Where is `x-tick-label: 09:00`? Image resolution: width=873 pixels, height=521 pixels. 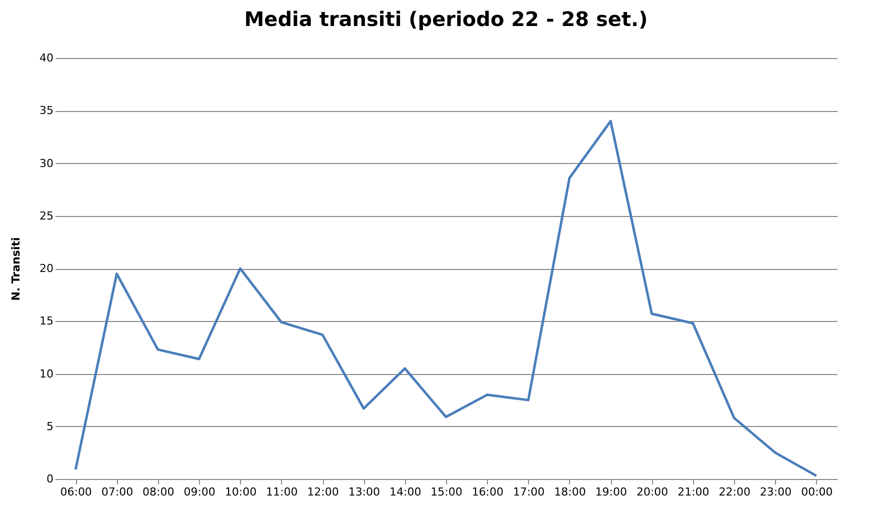 x-tick-label: 09:00 is located at coordinates (200, 492).